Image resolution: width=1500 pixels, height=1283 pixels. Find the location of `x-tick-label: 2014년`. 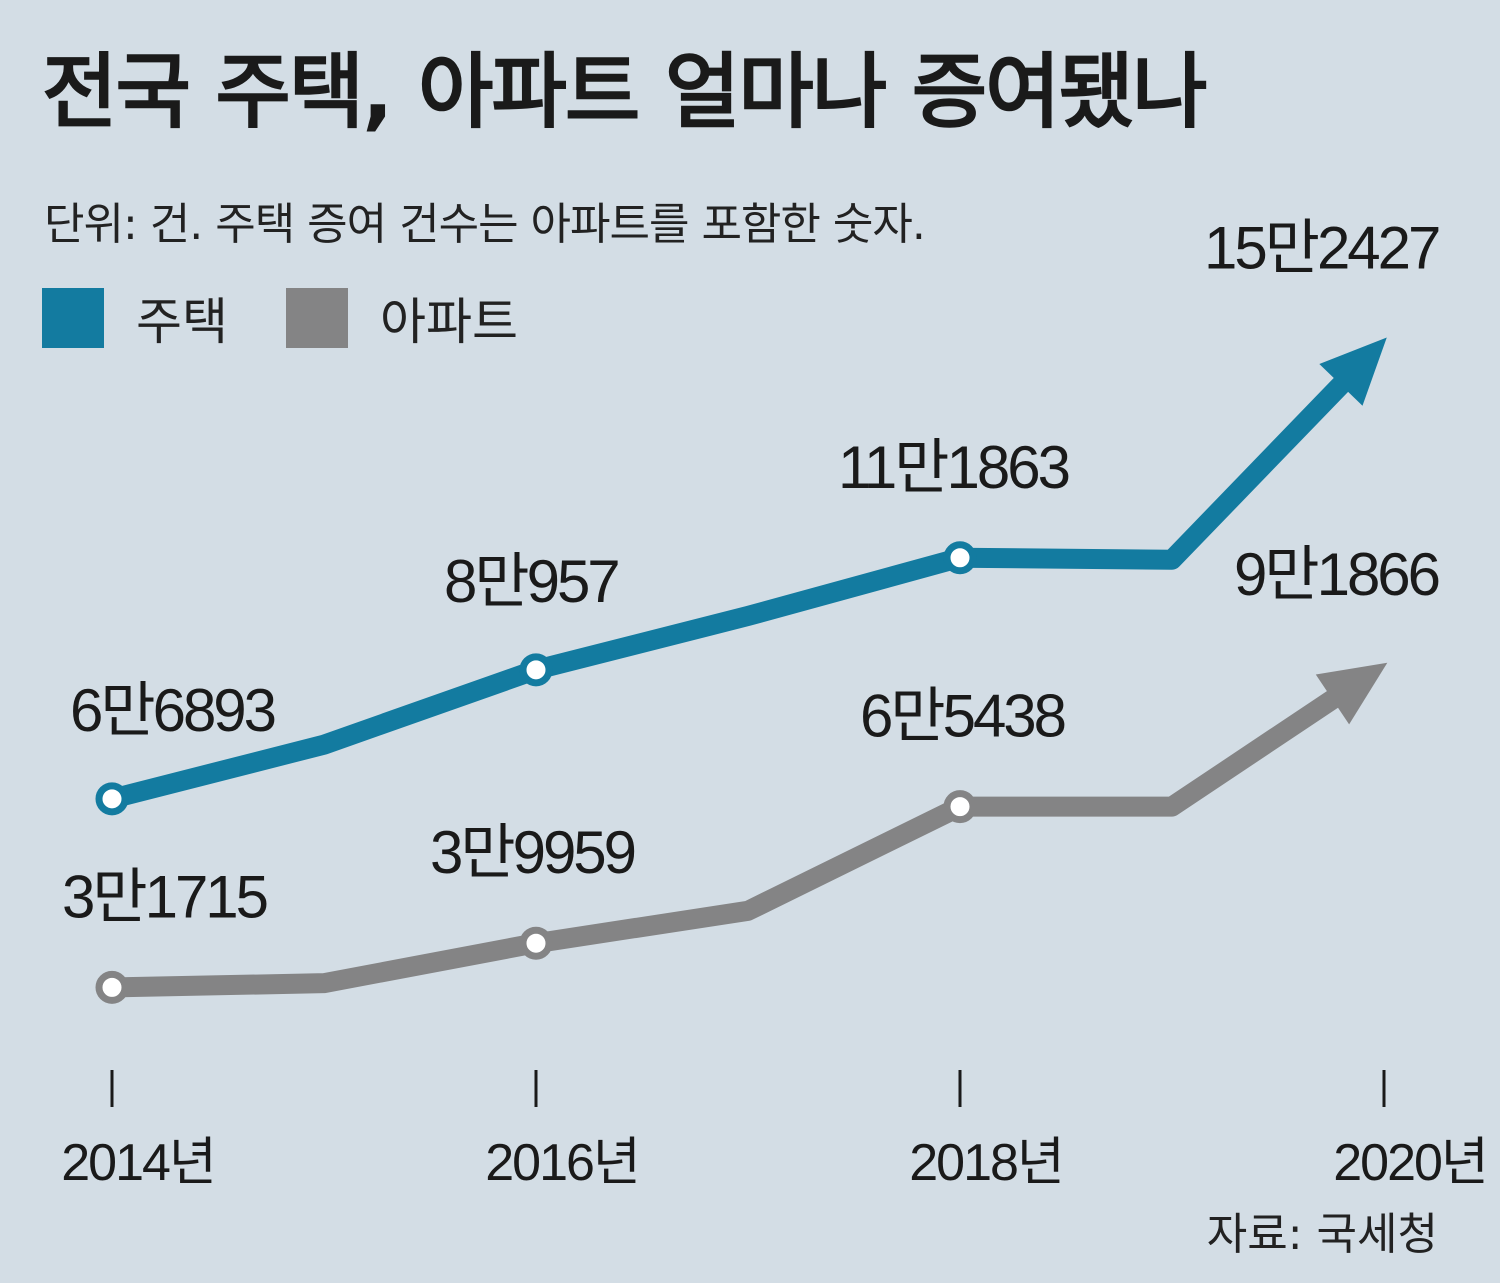

x-tick-label: 2014년 is located at coordinates (138, 1163).